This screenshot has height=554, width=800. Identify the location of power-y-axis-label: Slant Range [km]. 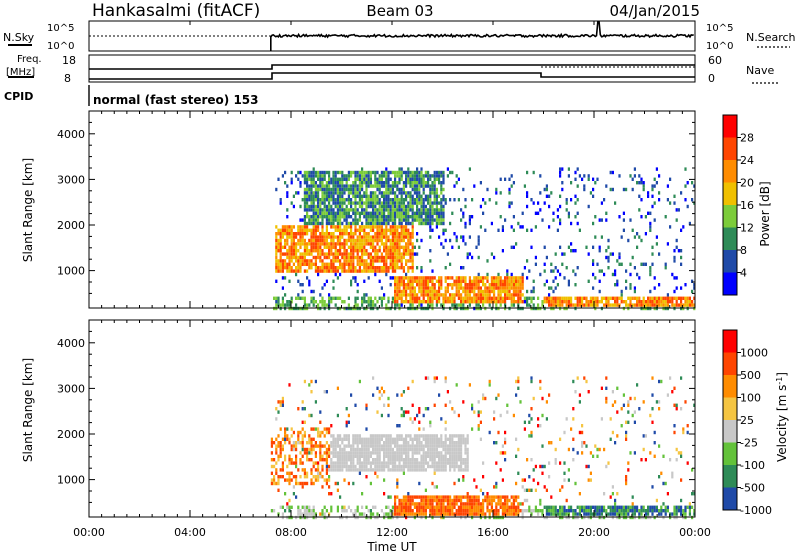
(28, 210).